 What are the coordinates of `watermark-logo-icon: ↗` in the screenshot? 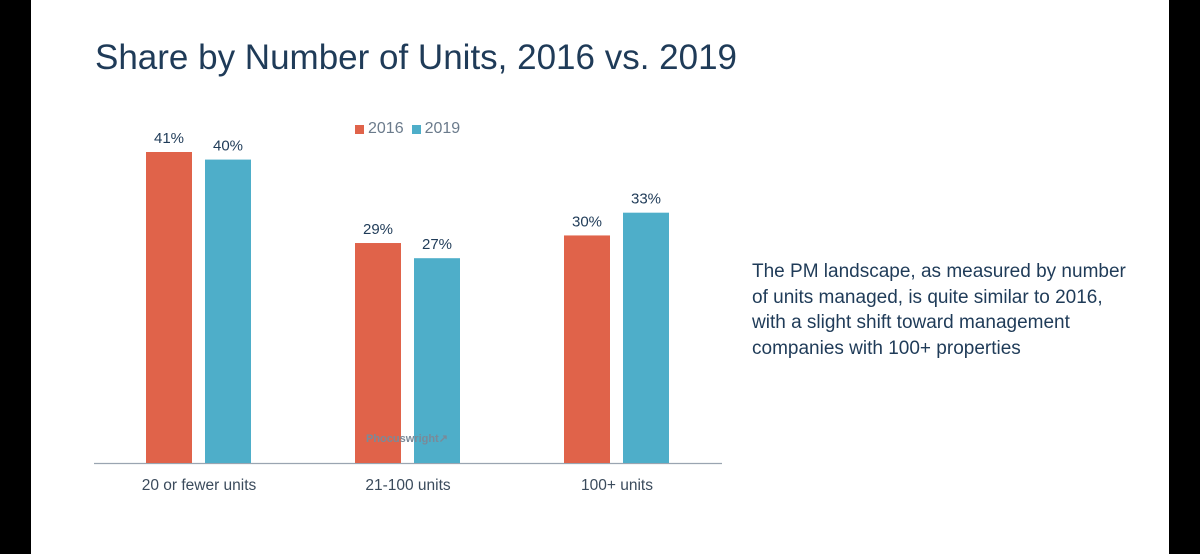 It's located at (443, 439).